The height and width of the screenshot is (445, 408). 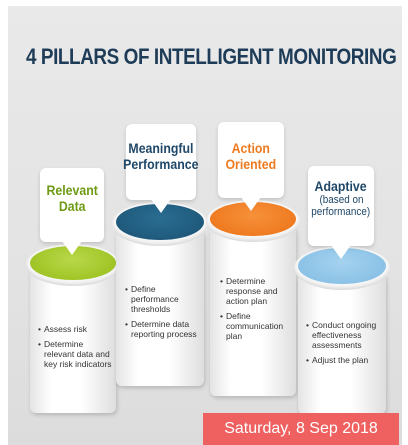 I want to click on bullet-item: Determine data reporting process, so click(x=164, y=329).